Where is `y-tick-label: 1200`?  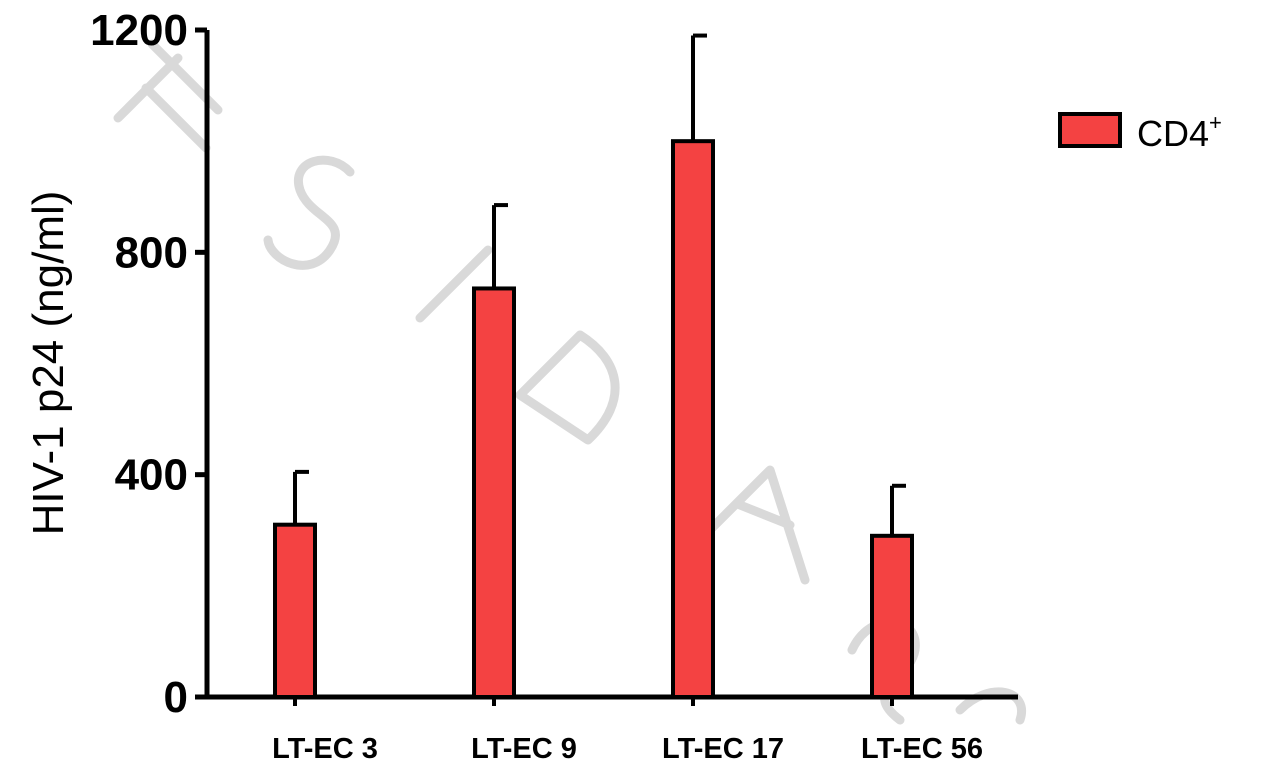 y-tick-label: 1200 is located at coordinates (139, 30).